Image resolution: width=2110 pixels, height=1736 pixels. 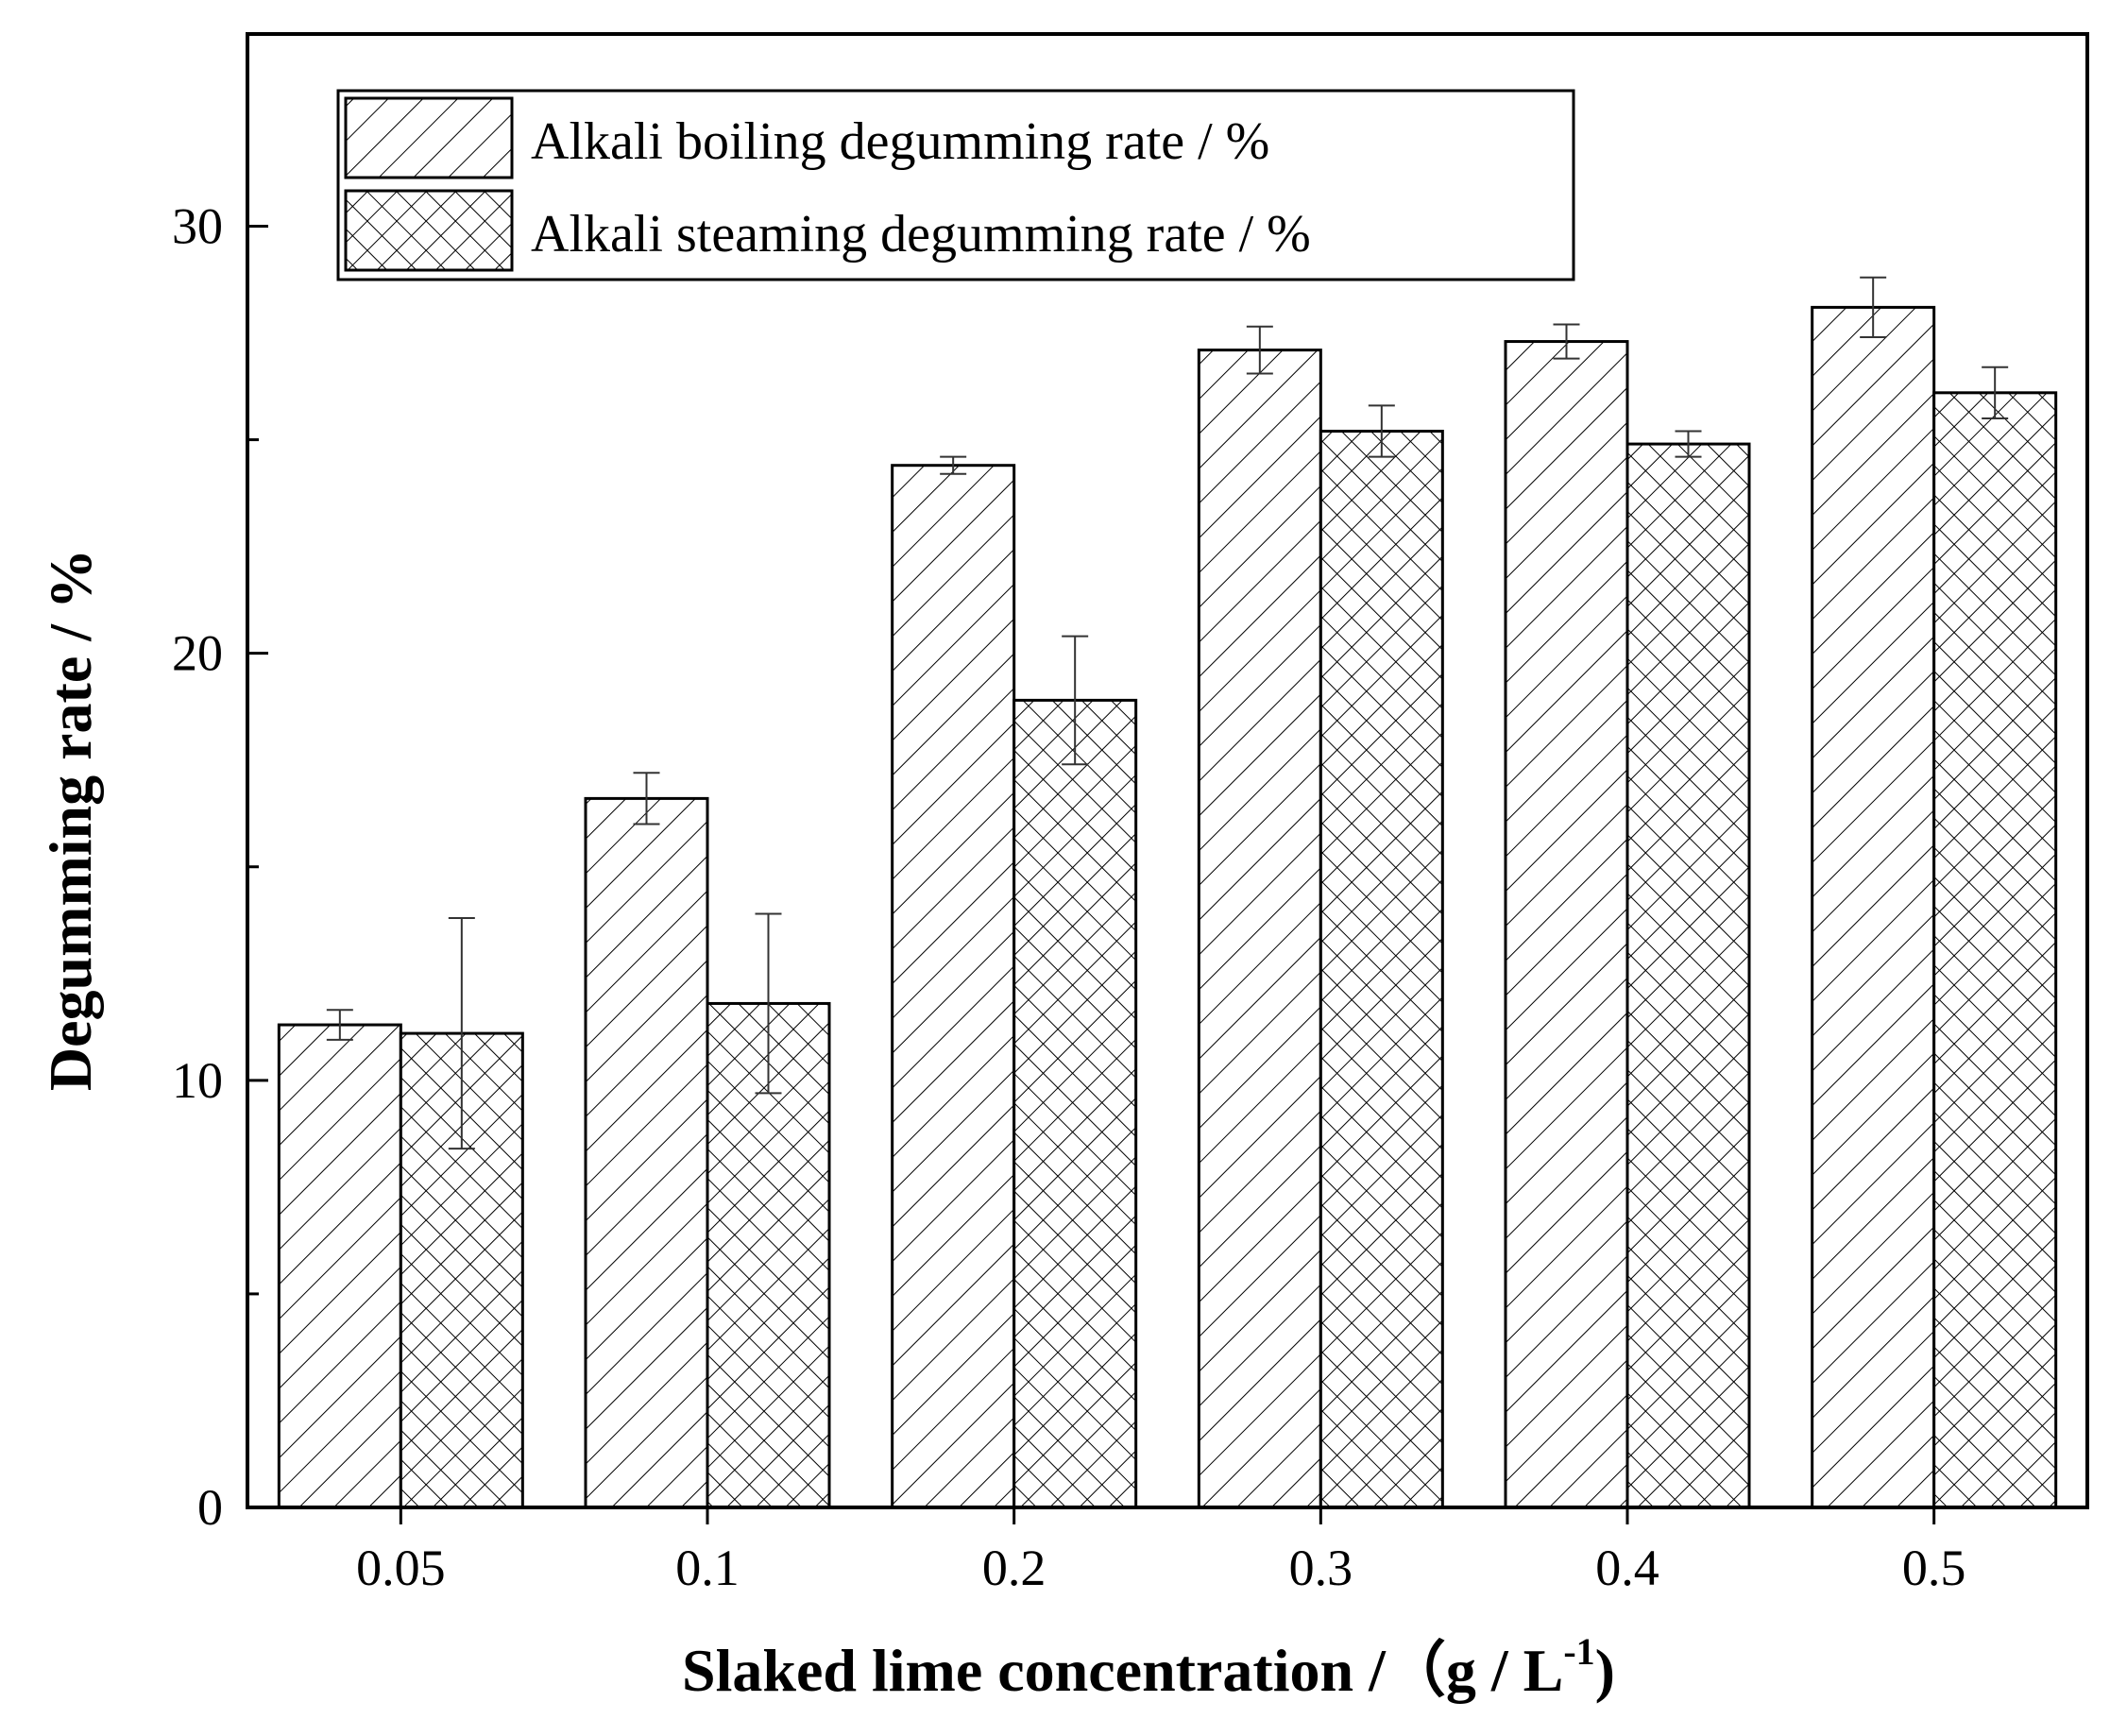 I want to click on bar-boiling-0.3, so click(x=1259, y=929).